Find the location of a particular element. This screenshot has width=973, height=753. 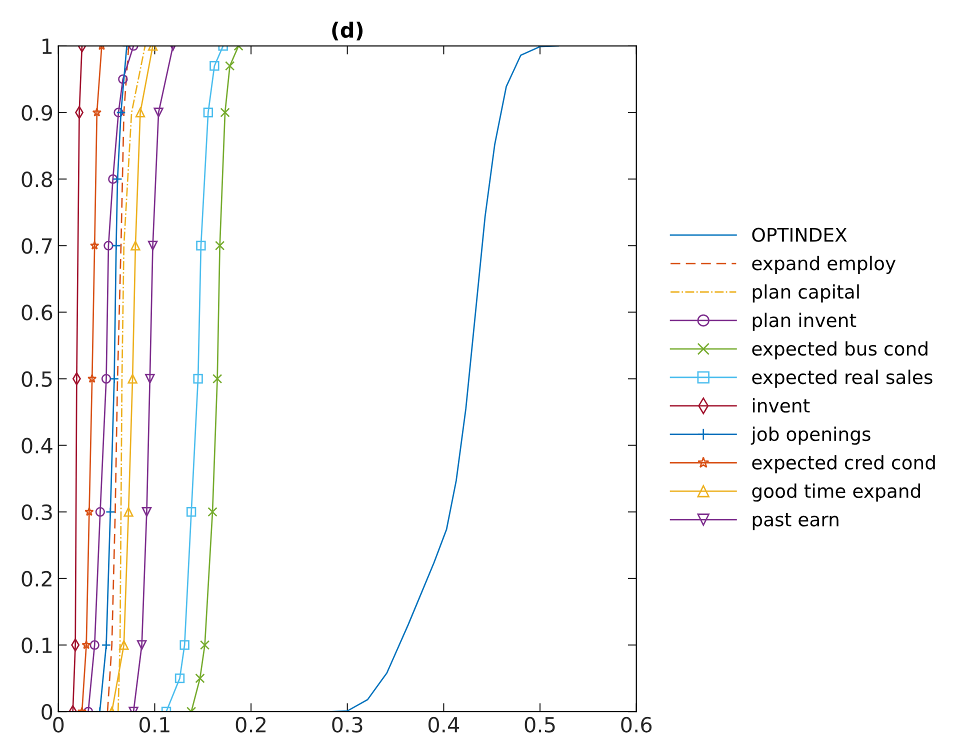

y-tick-label: 0.1 is located at coordinates (37, 645).